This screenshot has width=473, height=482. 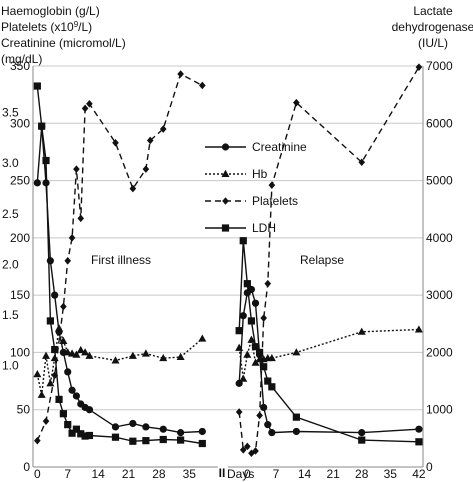 What do you see at coordinates (67, 474) in the screenshot?
I see `x-tick-label-first: 7` at bounding box center [67, 474].